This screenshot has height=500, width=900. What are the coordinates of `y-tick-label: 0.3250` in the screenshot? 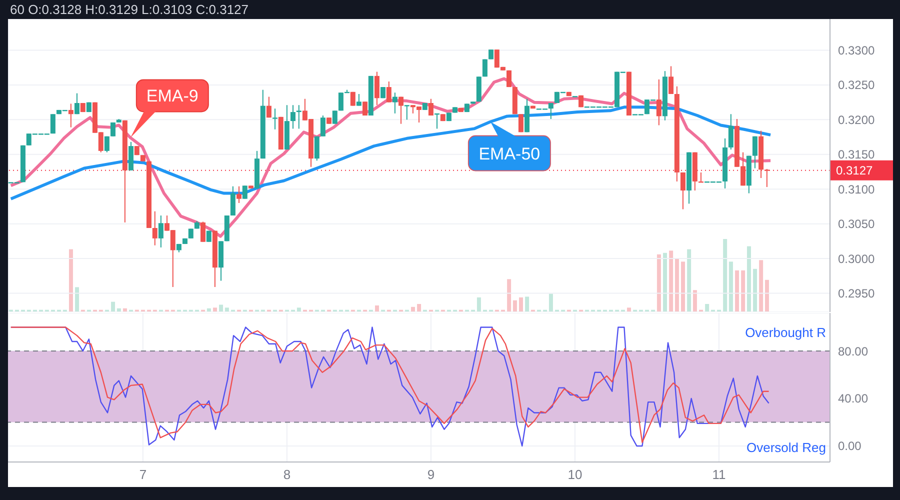 It's located at (857, 85).